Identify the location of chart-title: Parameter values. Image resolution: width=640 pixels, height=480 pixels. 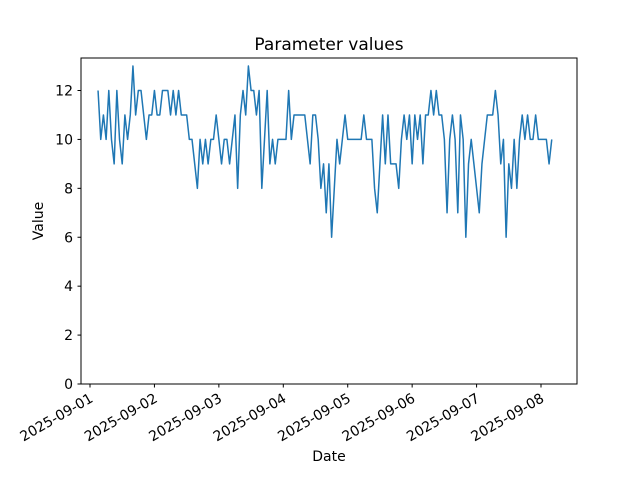
(328, 45).